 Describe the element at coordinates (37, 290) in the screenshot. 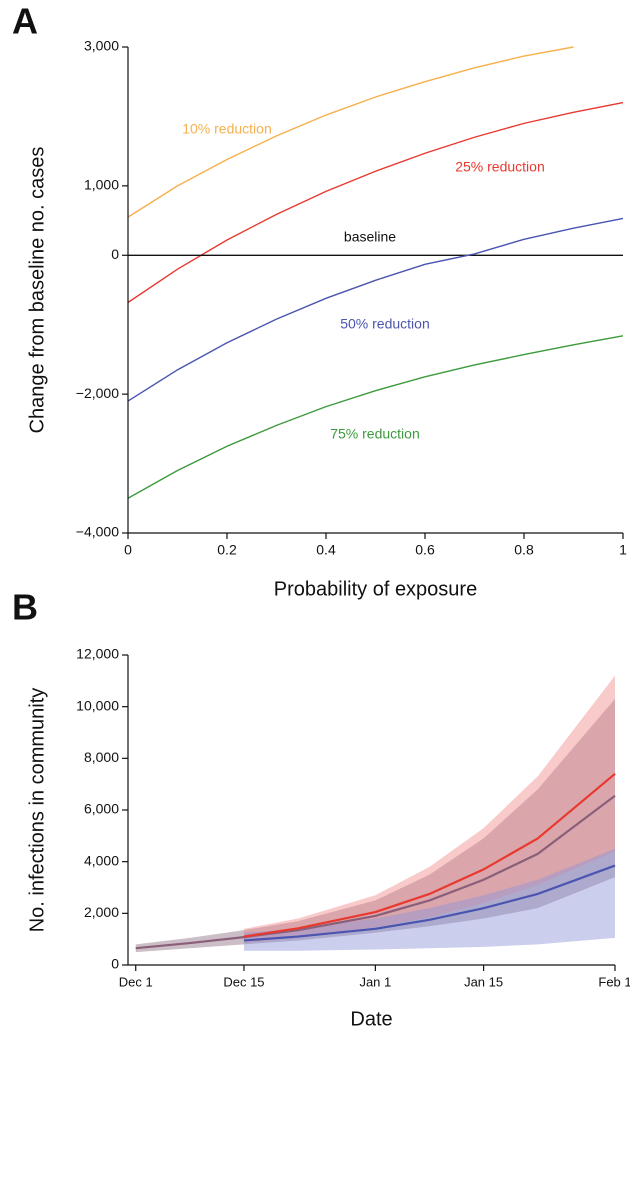

I see `y-axis-title: Change from baseline no. cases` at that location.